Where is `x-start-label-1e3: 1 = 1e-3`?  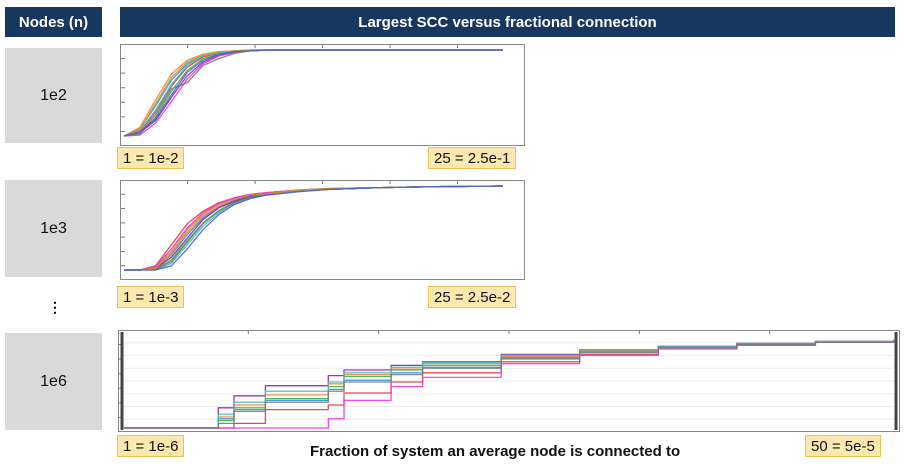
x-start-label-1e3: 1 = 1e-3 is located at coordinates (151, 297).